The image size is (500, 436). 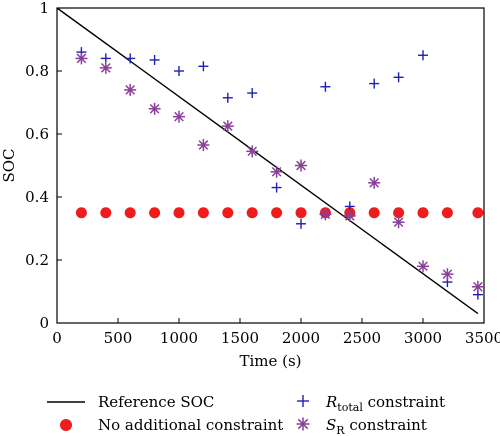 I want to click on y-tick-label: 0.4, so click(x=37, y=197).